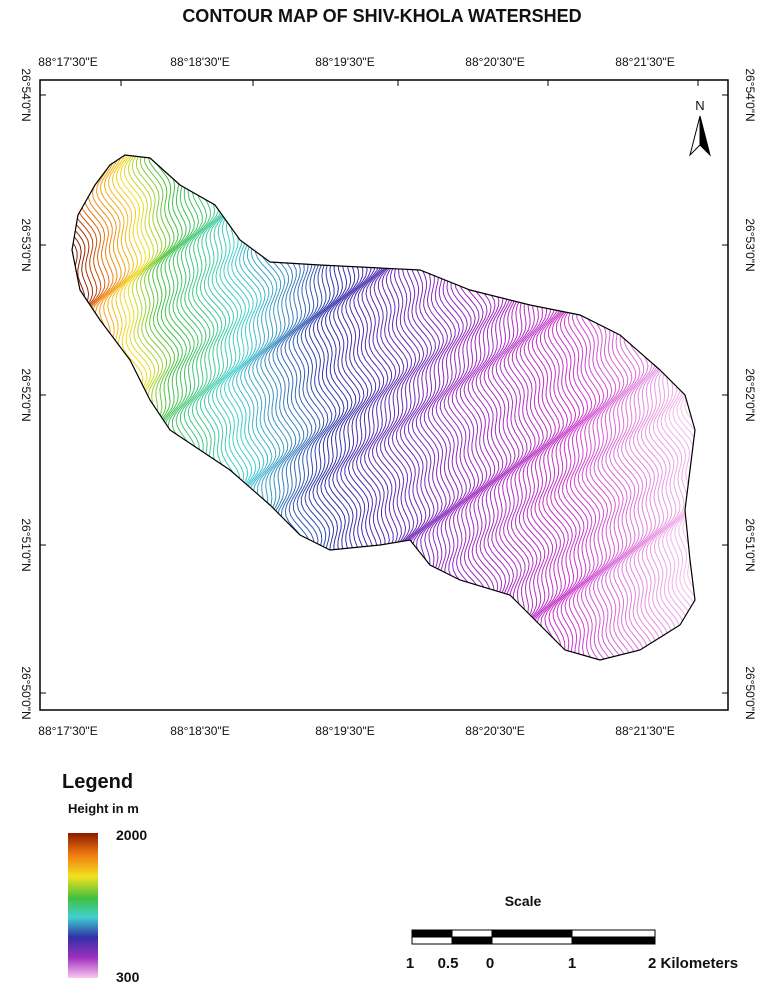 This screenshot has height=987, width=765. What do you see at coordinates (695, 136) in the screenshot?
I see `north-arrow-left` at bounding box center [695, 136].